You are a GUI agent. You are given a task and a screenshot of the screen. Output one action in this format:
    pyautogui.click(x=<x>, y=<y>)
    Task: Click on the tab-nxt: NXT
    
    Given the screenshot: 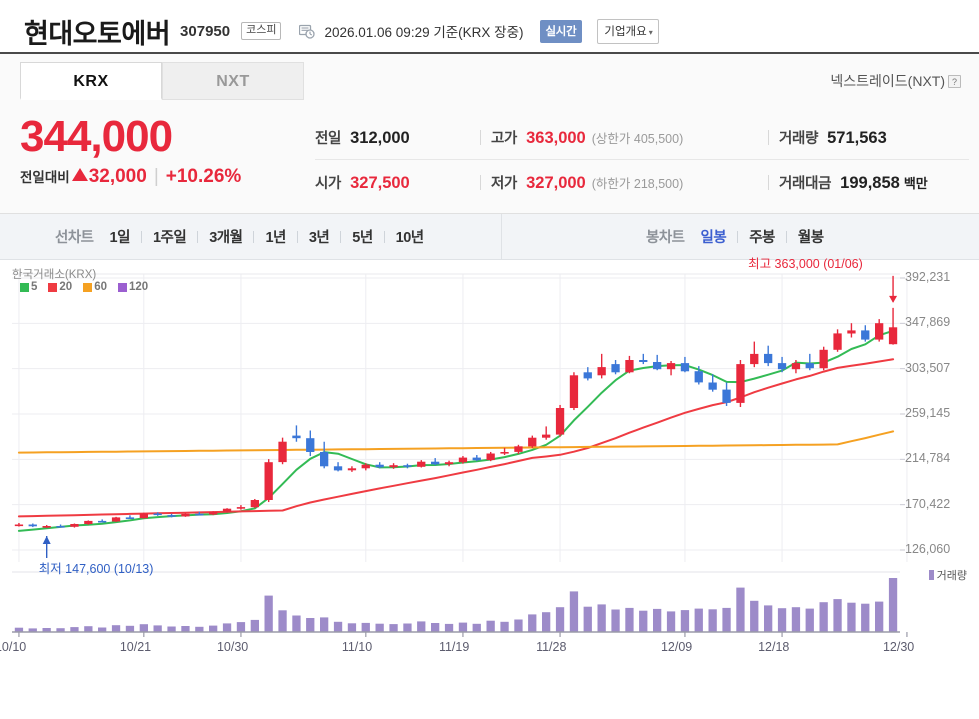 What is the action you would take?
    pyautogui.click(x=233, y=81)
    